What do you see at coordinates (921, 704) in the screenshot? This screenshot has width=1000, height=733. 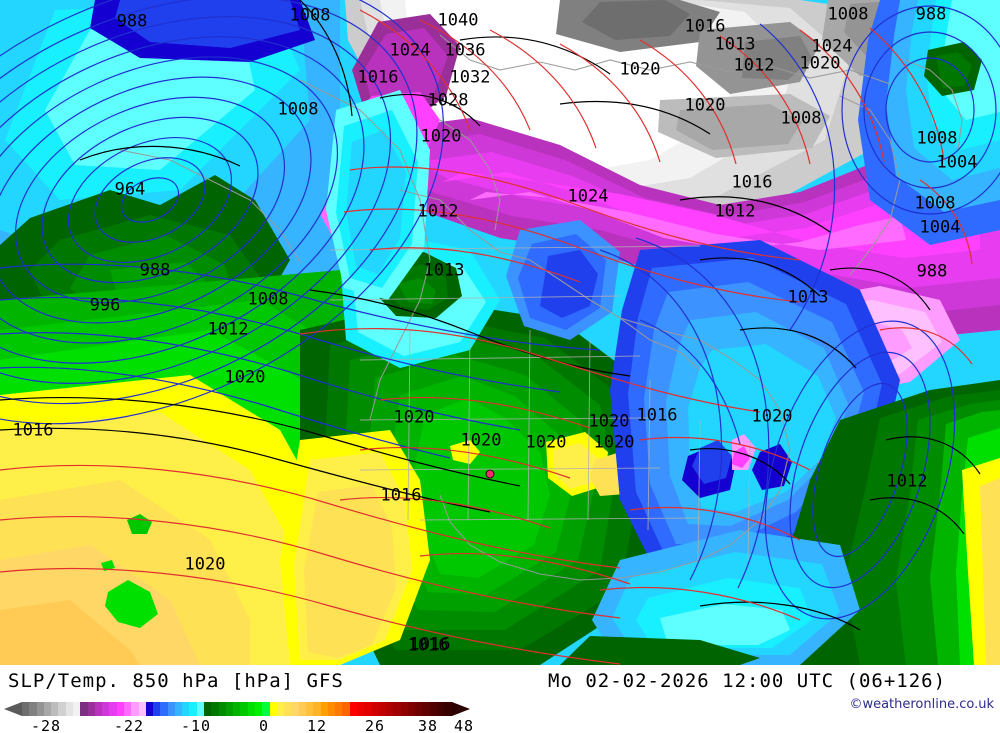 I see `copyright-credit: ©weatheronline.co.uk` at bounding box center [921, 704].